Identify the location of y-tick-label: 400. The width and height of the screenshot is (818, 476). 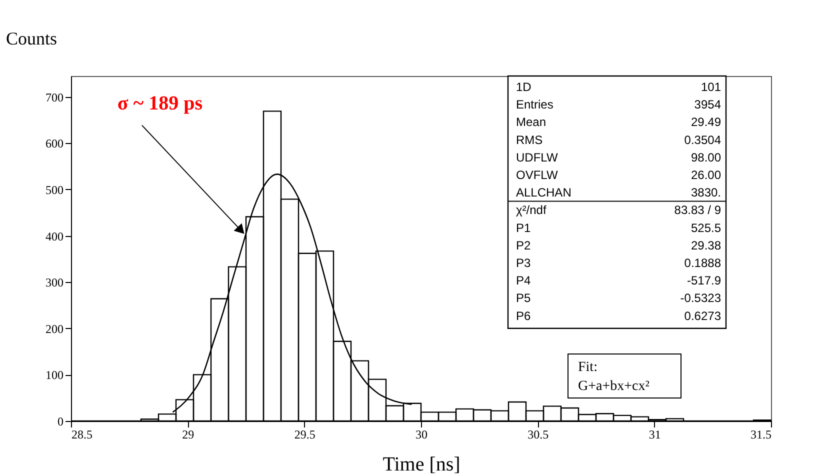
(55, 236).